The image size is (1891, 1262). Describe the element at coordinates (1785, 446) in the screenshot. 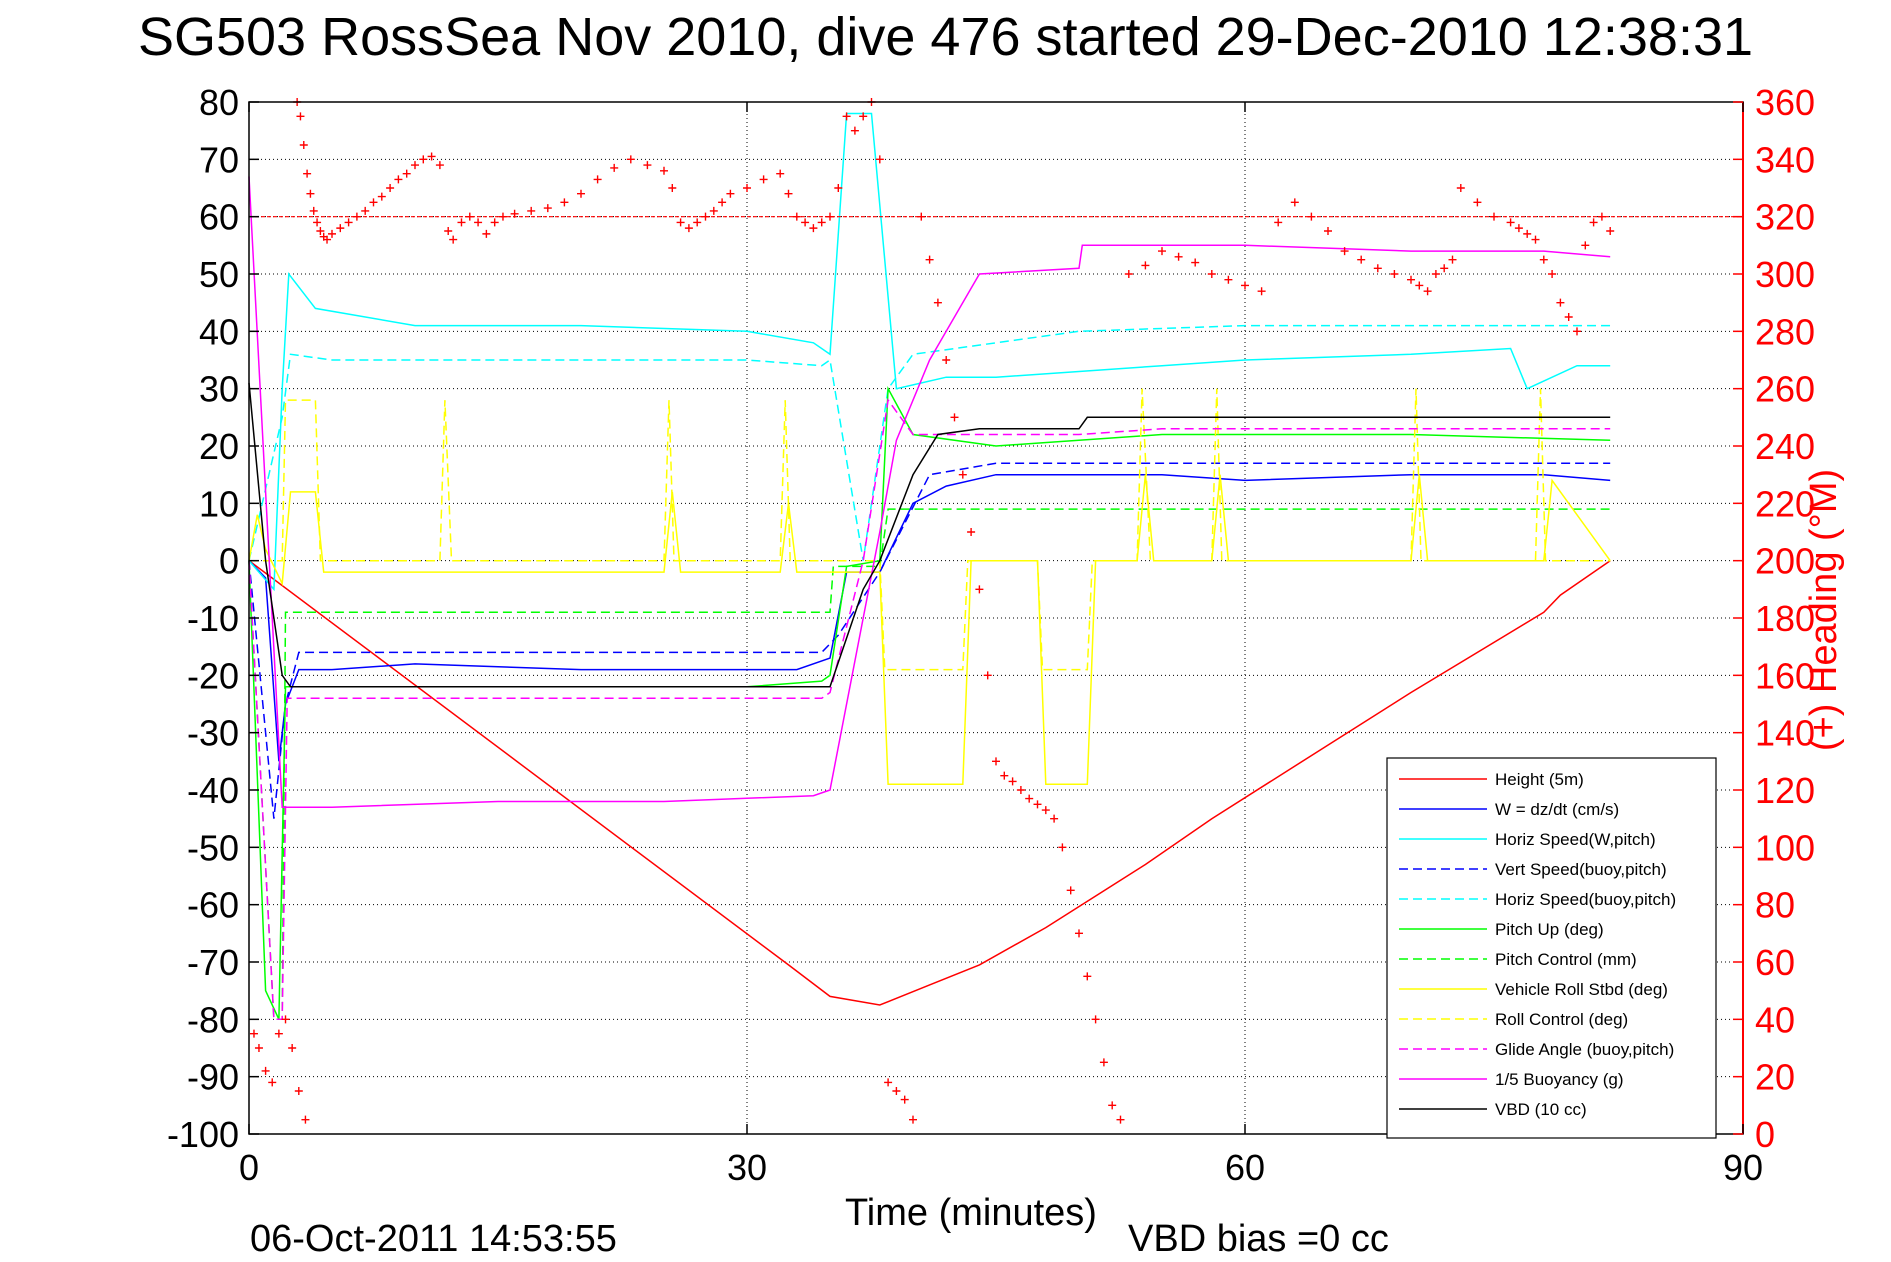

I see `y-tick-label-right: 240` at that location.